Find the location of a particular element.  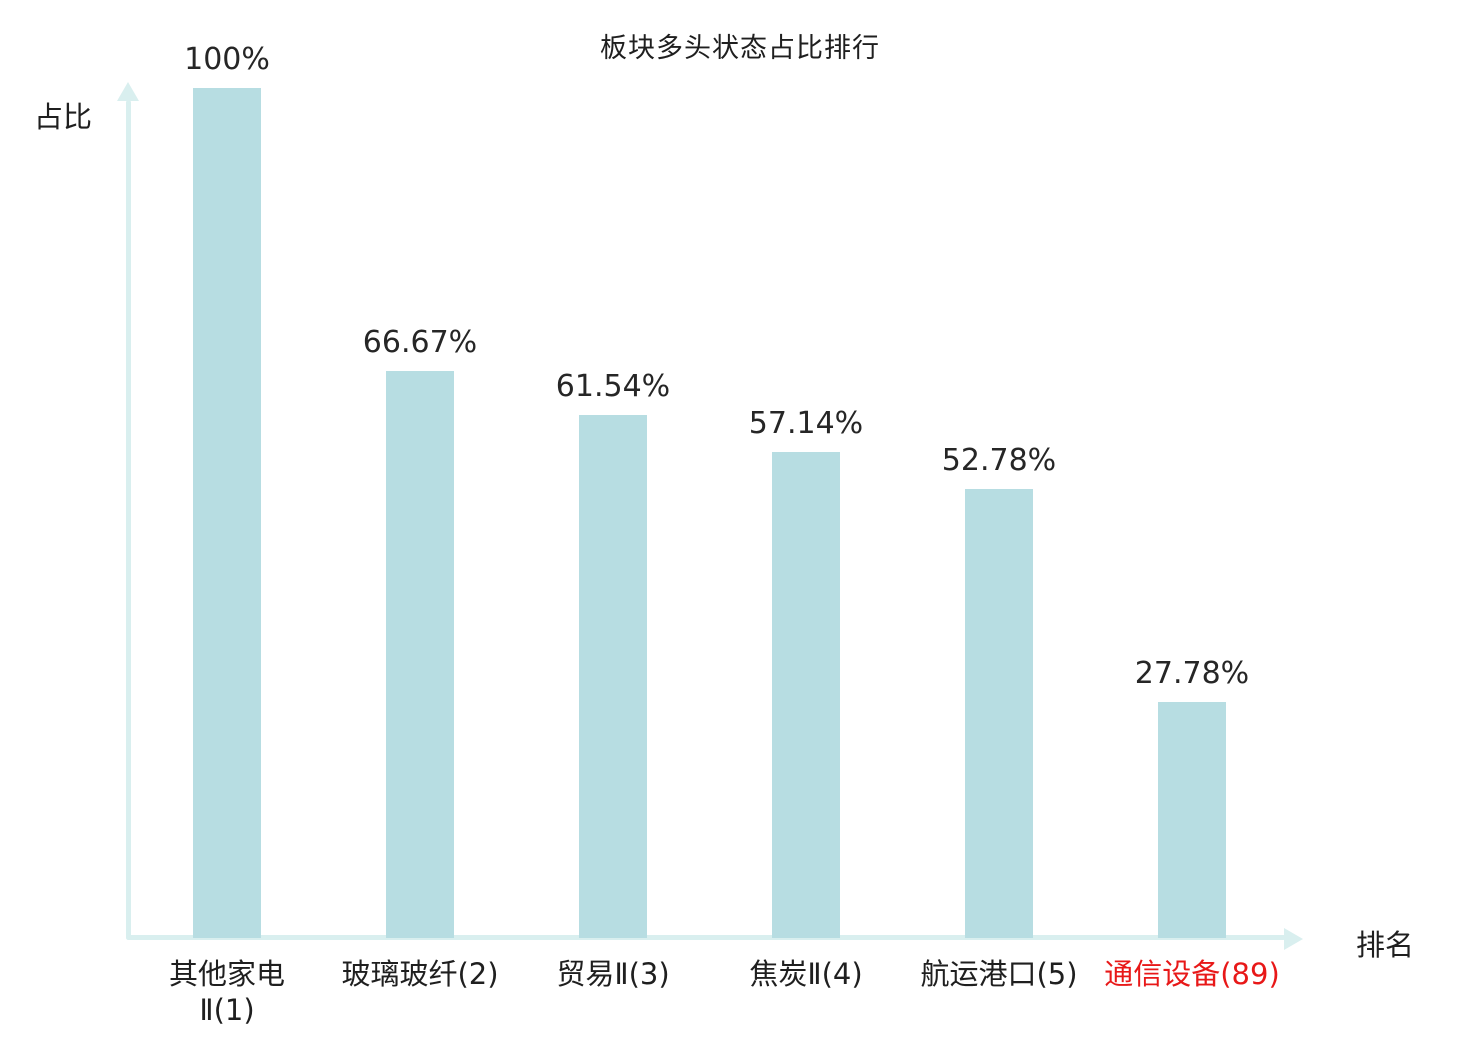

category-label: 通信设备(89) is located at coordinates (1192, 974).